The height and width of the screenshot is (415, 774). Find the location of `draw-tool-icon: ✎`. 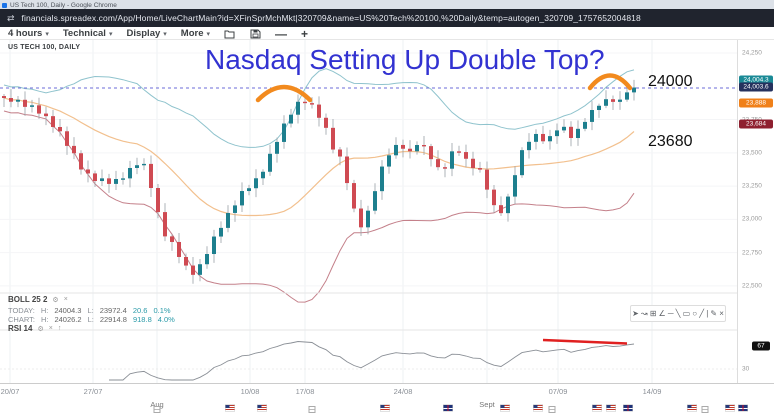

draw-tool-icon: ✎ is located at coordinates (714, 313).